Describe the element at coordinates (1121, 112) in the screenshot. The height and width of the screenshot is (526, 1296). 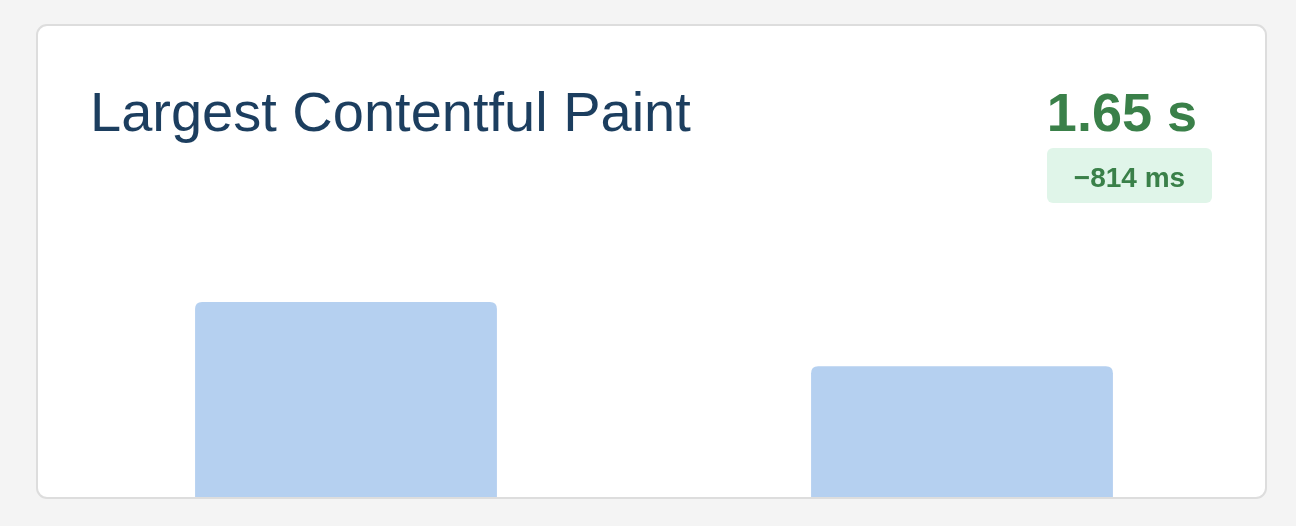
I see `text: 1.65 s` at that location.